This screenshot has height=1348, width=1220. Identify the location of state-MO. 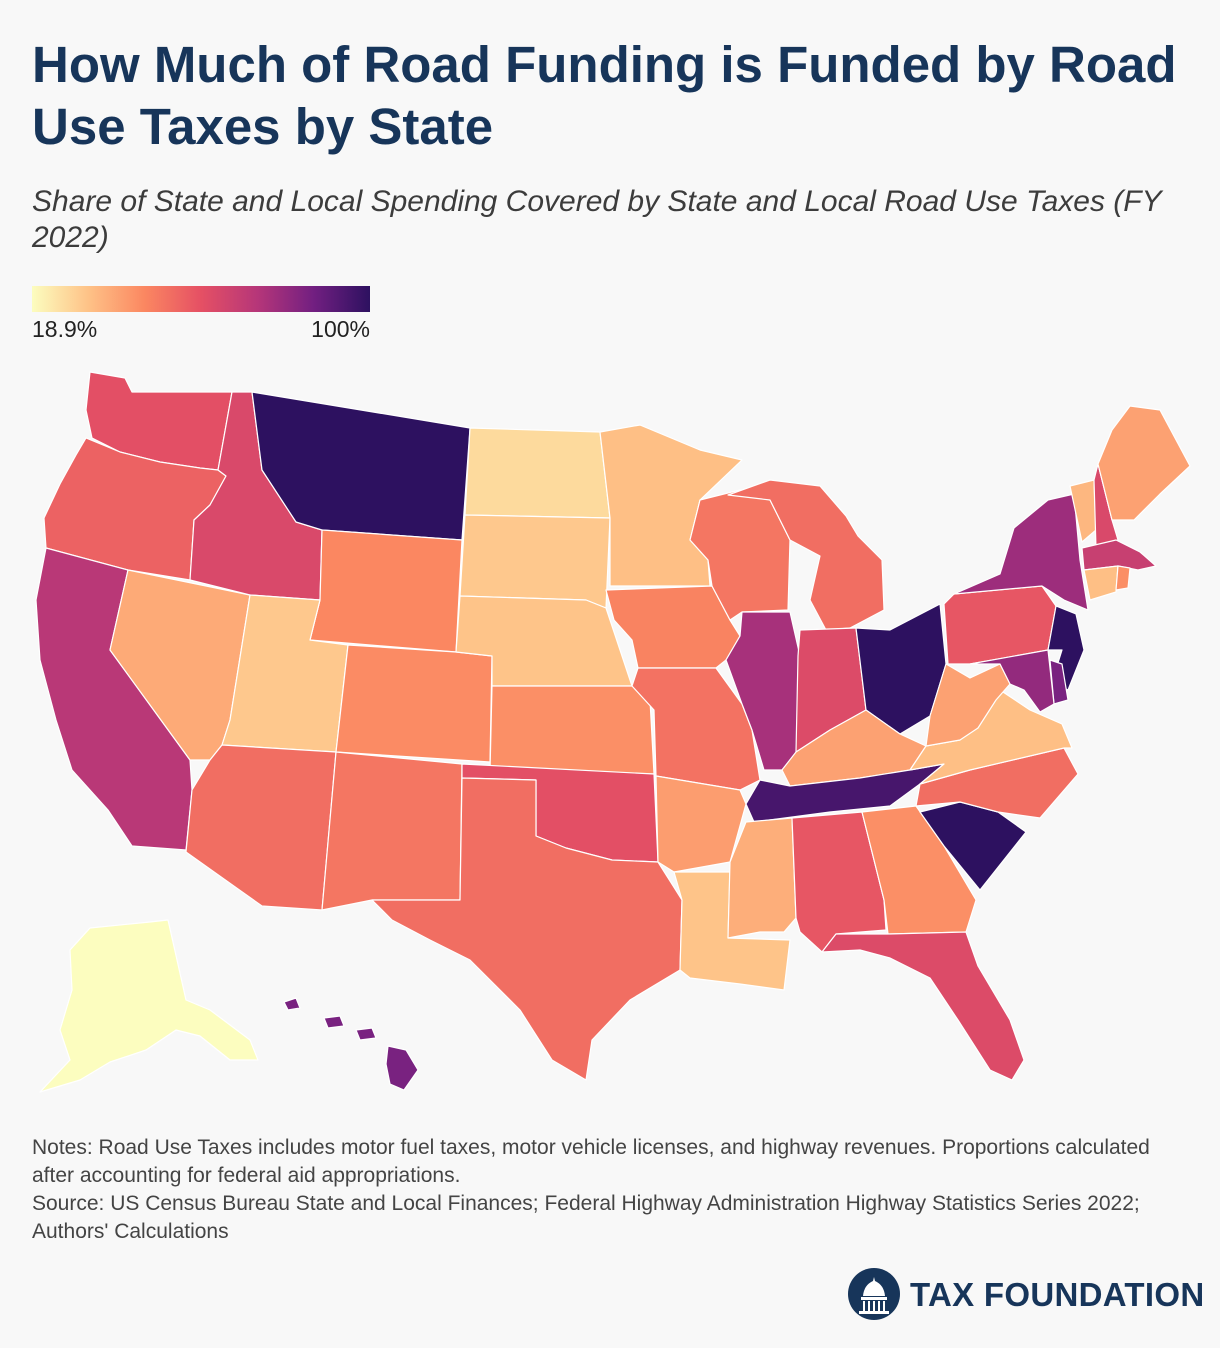
(696, 729).